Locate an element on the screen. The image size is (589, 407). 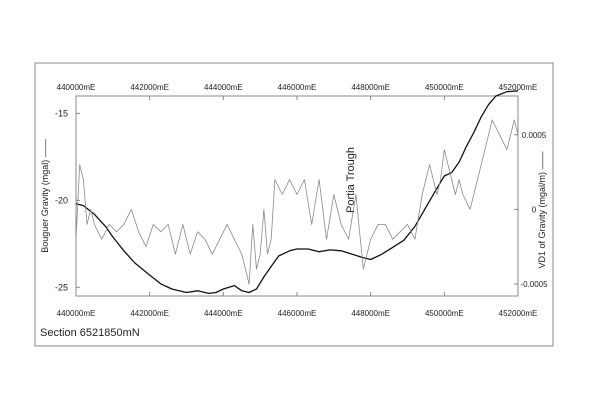
x-tick-label-top: 440000mE is located at coordinates (76, 87).